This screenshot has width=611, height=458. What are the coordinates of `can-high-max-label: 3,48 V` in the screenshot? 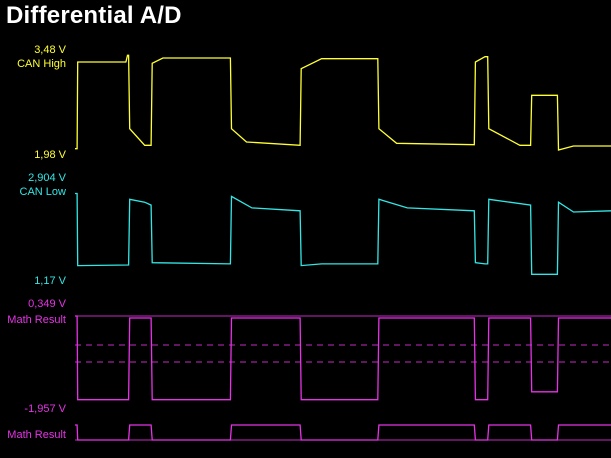 It's located at (50, 50).